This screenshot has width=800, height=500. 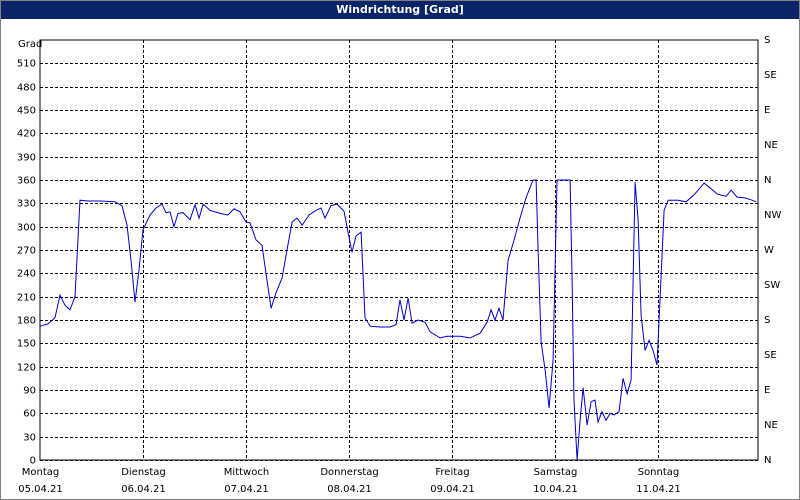 What do you see at coordinates (26, 251) in the screenshot?
I see `y-tick-label: 270` at bounding box center [26, 251].